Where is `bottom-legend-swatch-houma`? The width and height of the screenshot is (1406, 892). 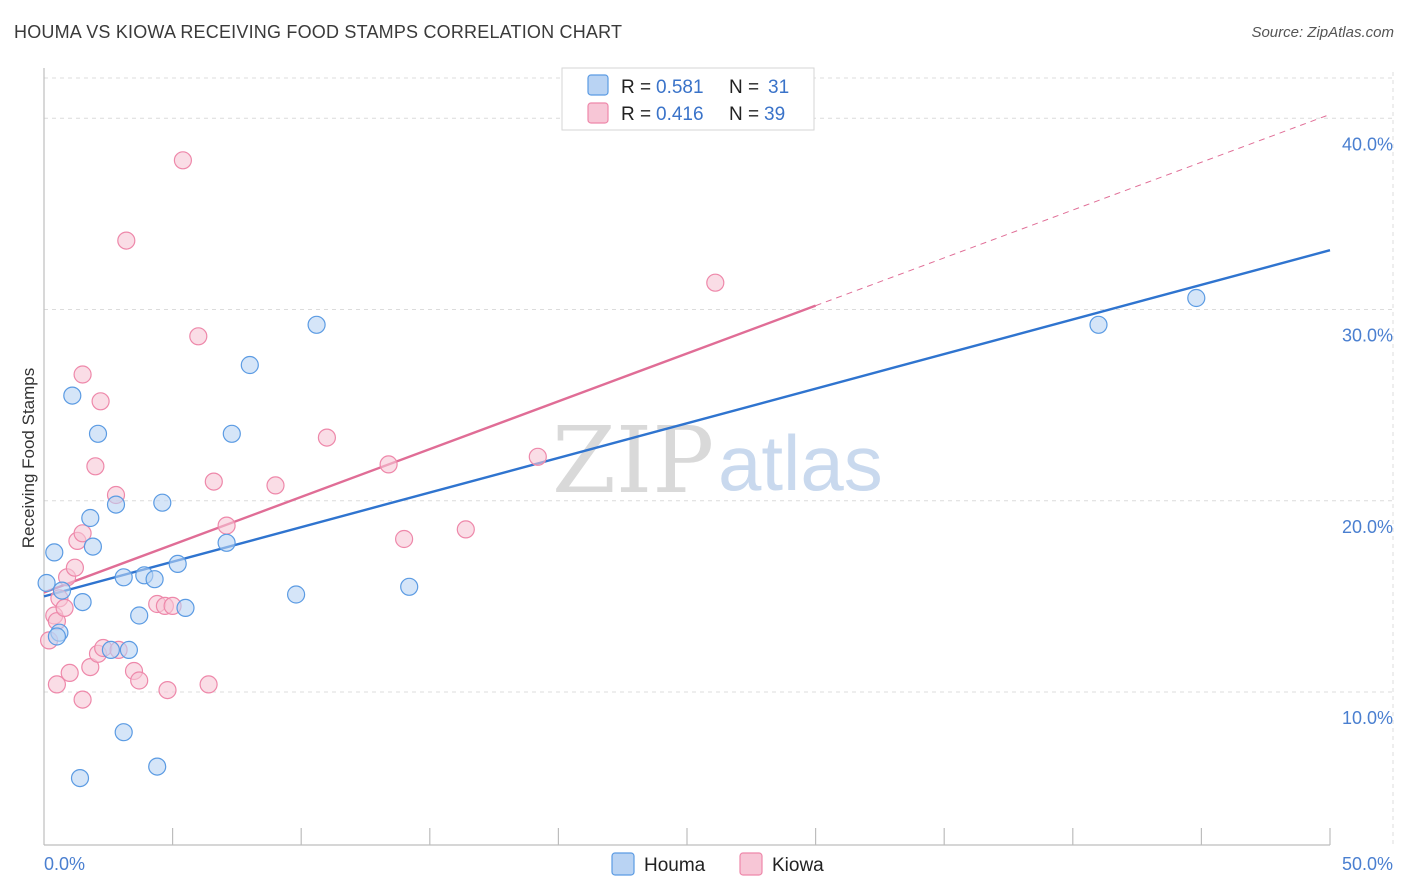
bottom-legend-swatch-houma is located at coordinates (623, 864).